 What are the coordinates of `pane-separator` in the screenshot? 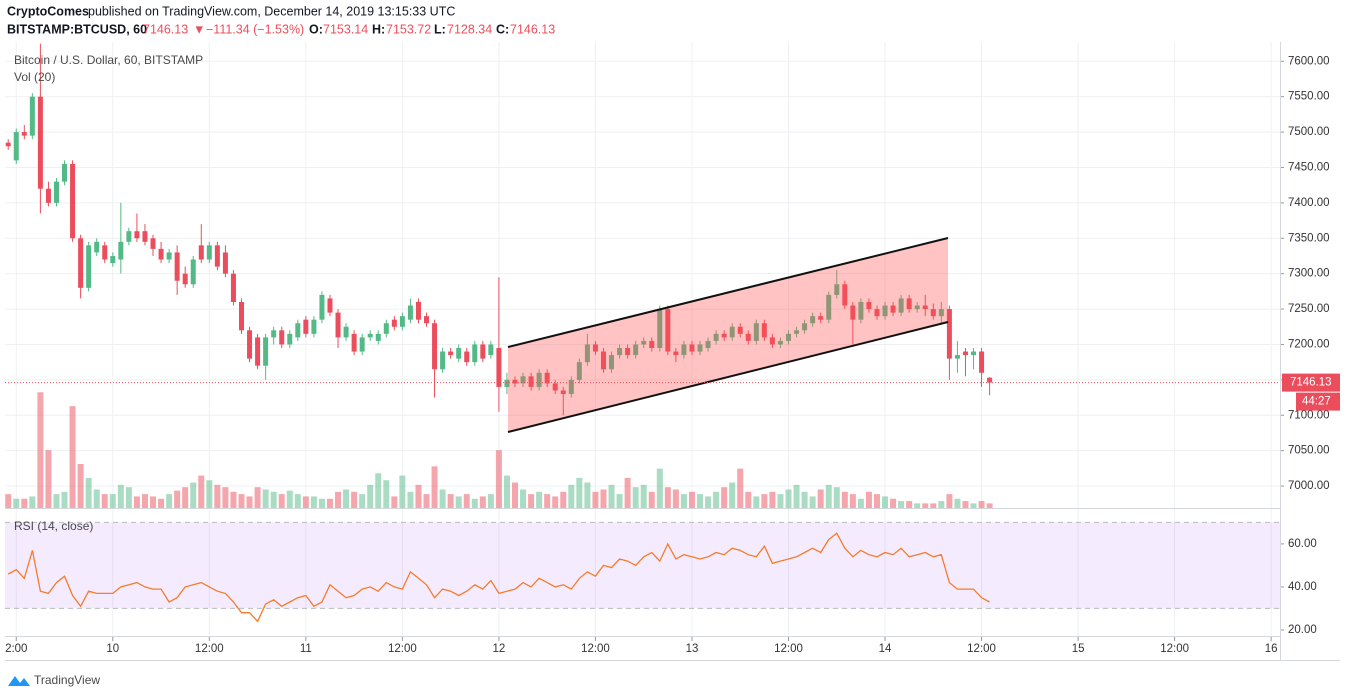 It's located at (642, 508).